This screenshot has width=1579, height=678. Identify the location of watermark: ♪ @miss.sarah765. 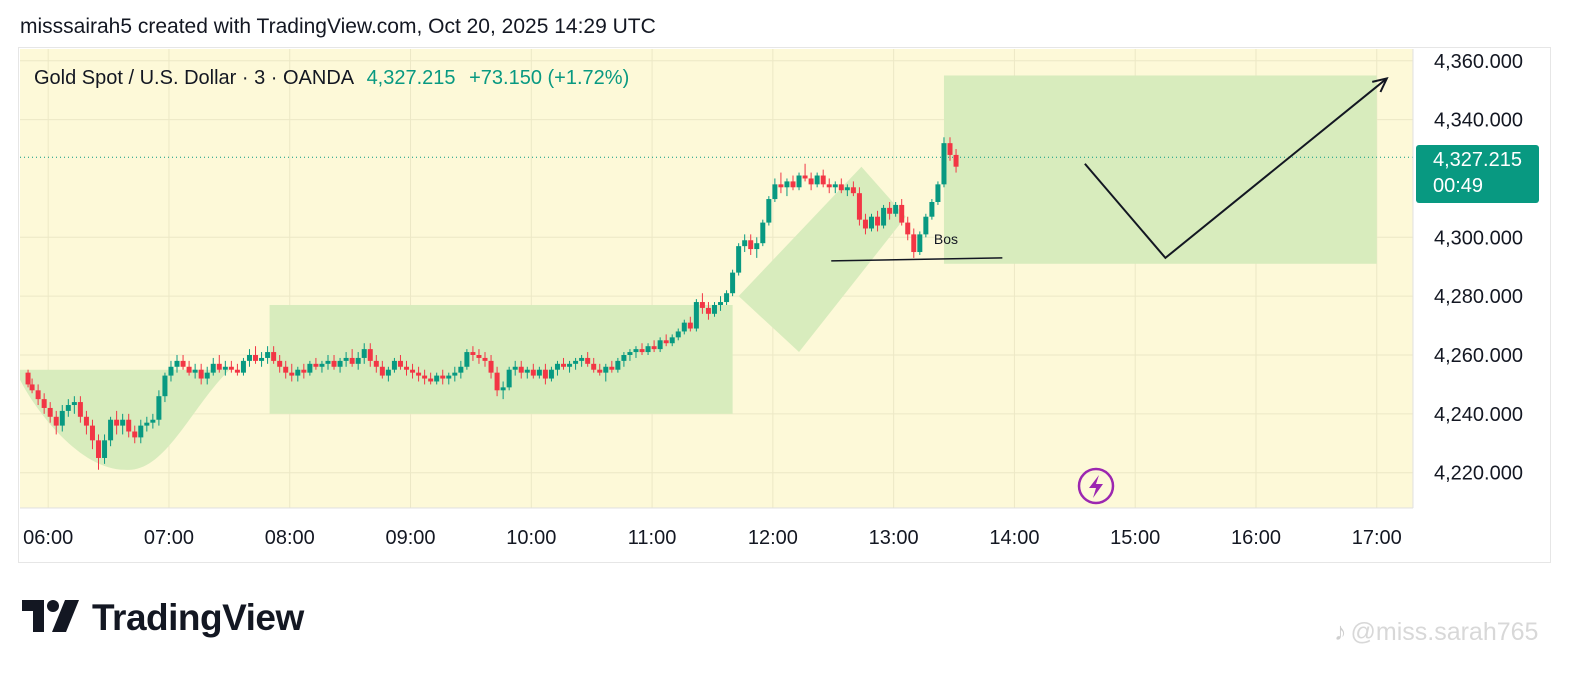
(1436, 632).